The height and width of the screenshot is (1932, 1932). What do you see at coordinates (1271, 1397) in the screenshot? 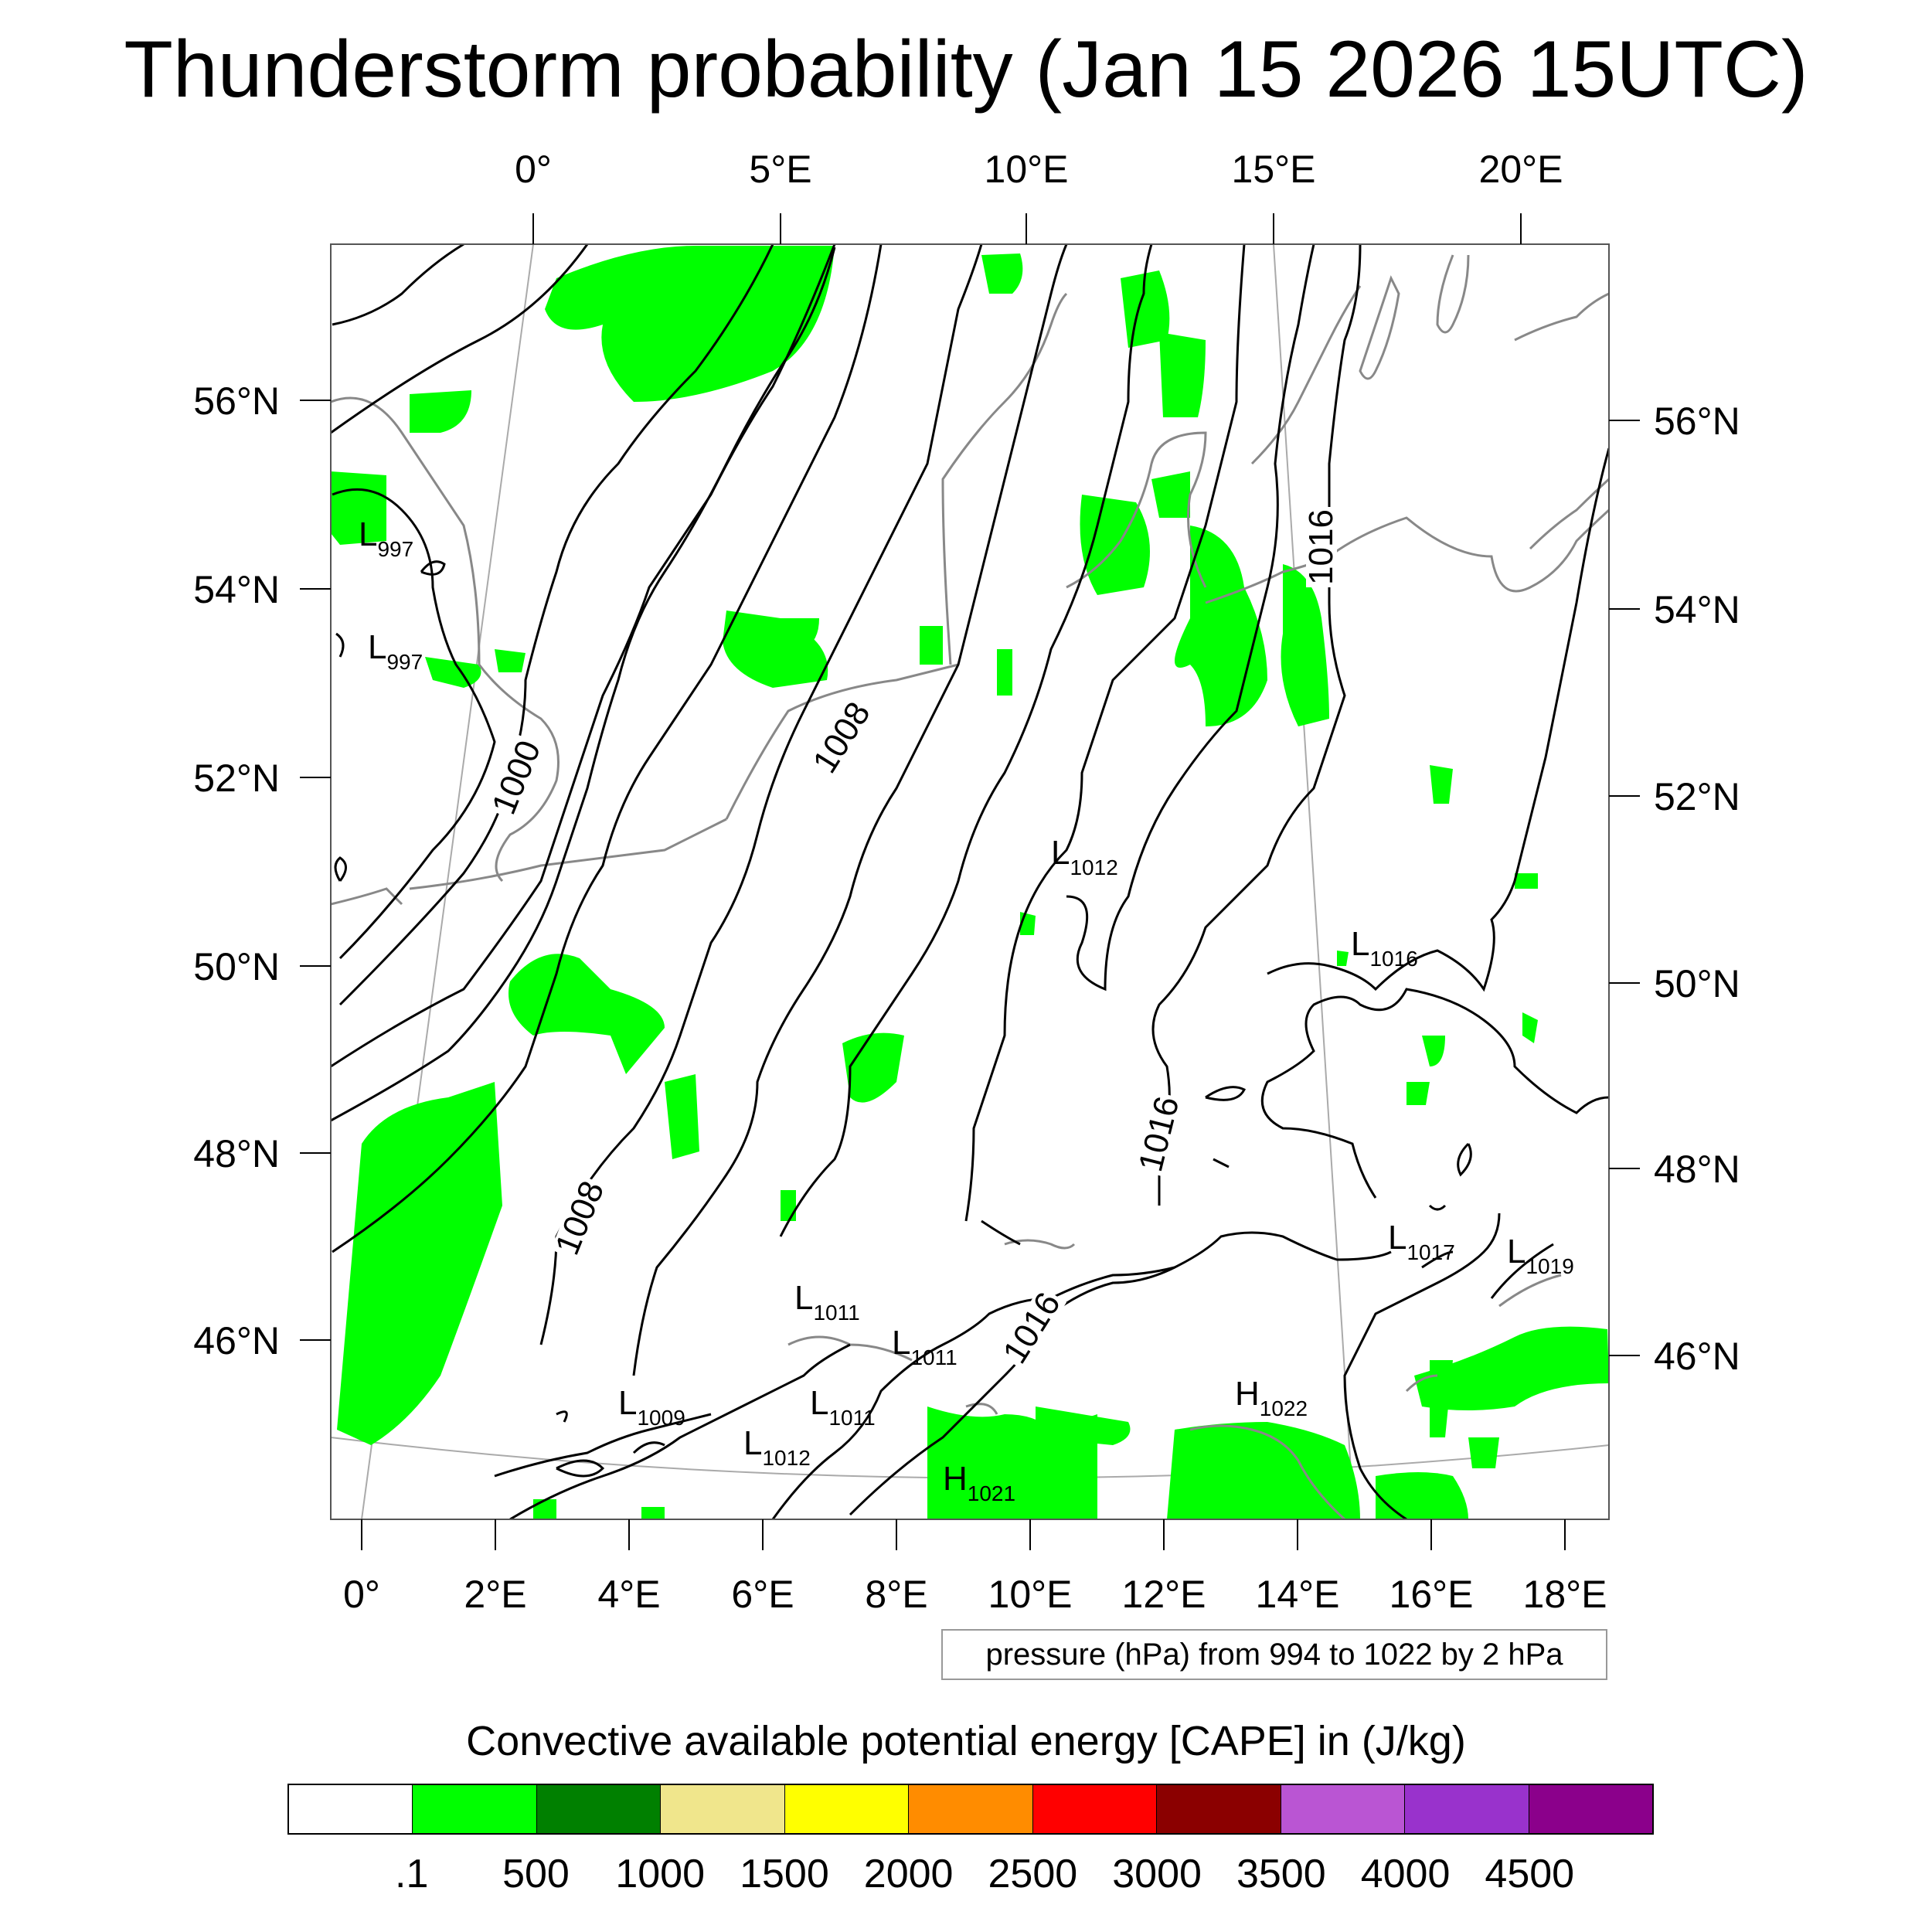
I see `pressure-center-label: H1022` at bounding box center [1271, 1397].